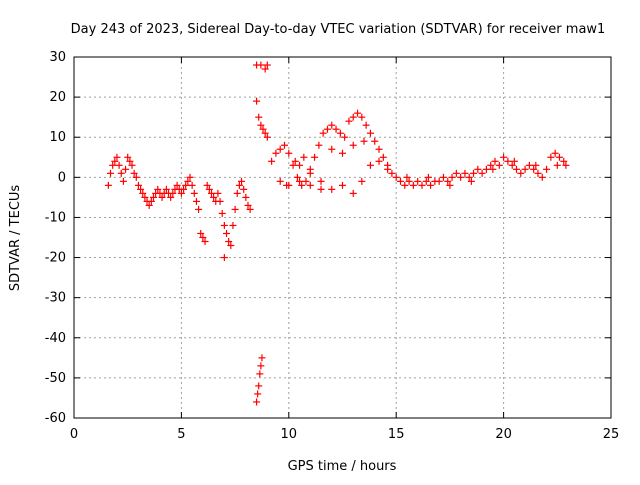 The image size is (640, 485). I want to click on y-tick-label: 20, so click(57, 97).